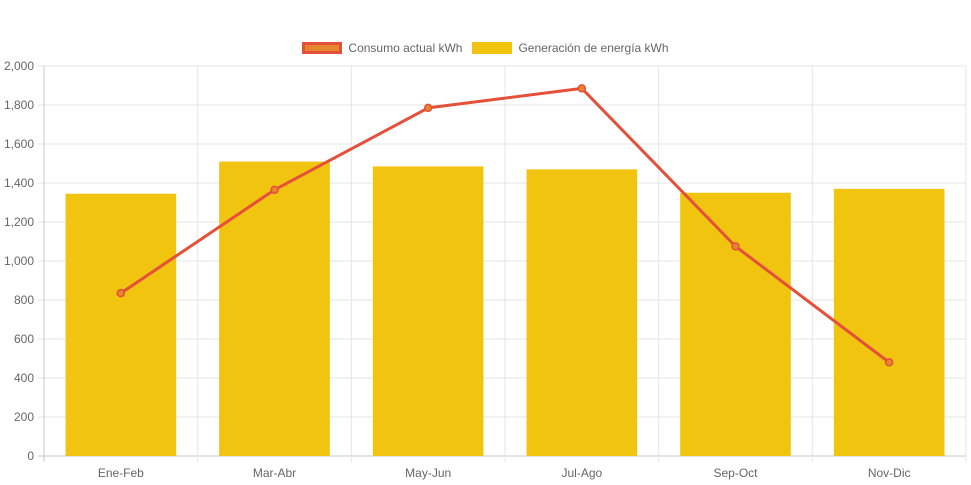 This screenshot has height=485, width=971. What do you see at coordinates (121, 473) in the screenshot?
I see `x-tick-label: Ene-Feb` at bounding box center [121, 473].